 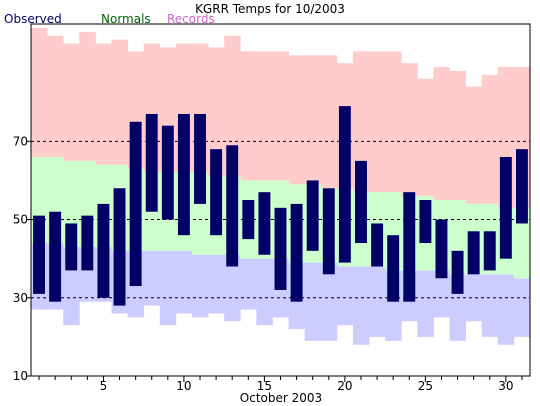 I want to click on y-tick-label-30: 30, so click(x=20, y=298).